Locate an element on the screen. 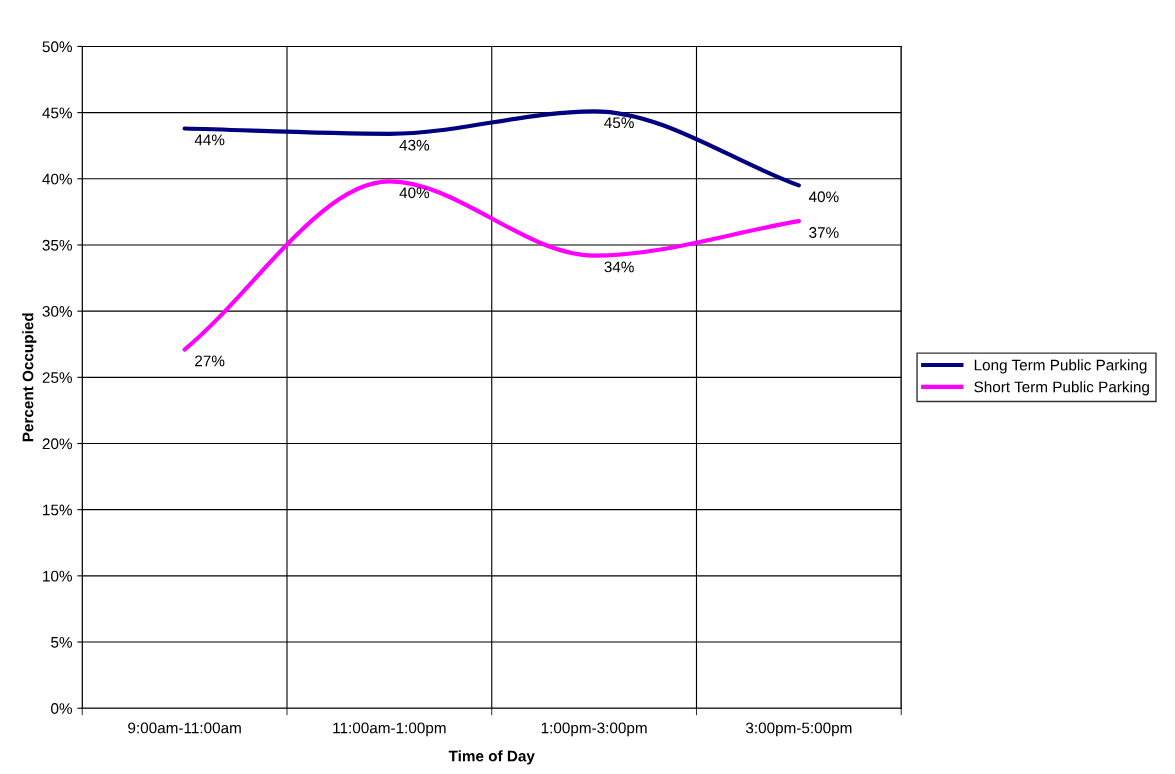 The width and height of the screenshot is (1175, 774). y-tick-label: 35% is located at coordinates (57, 245).